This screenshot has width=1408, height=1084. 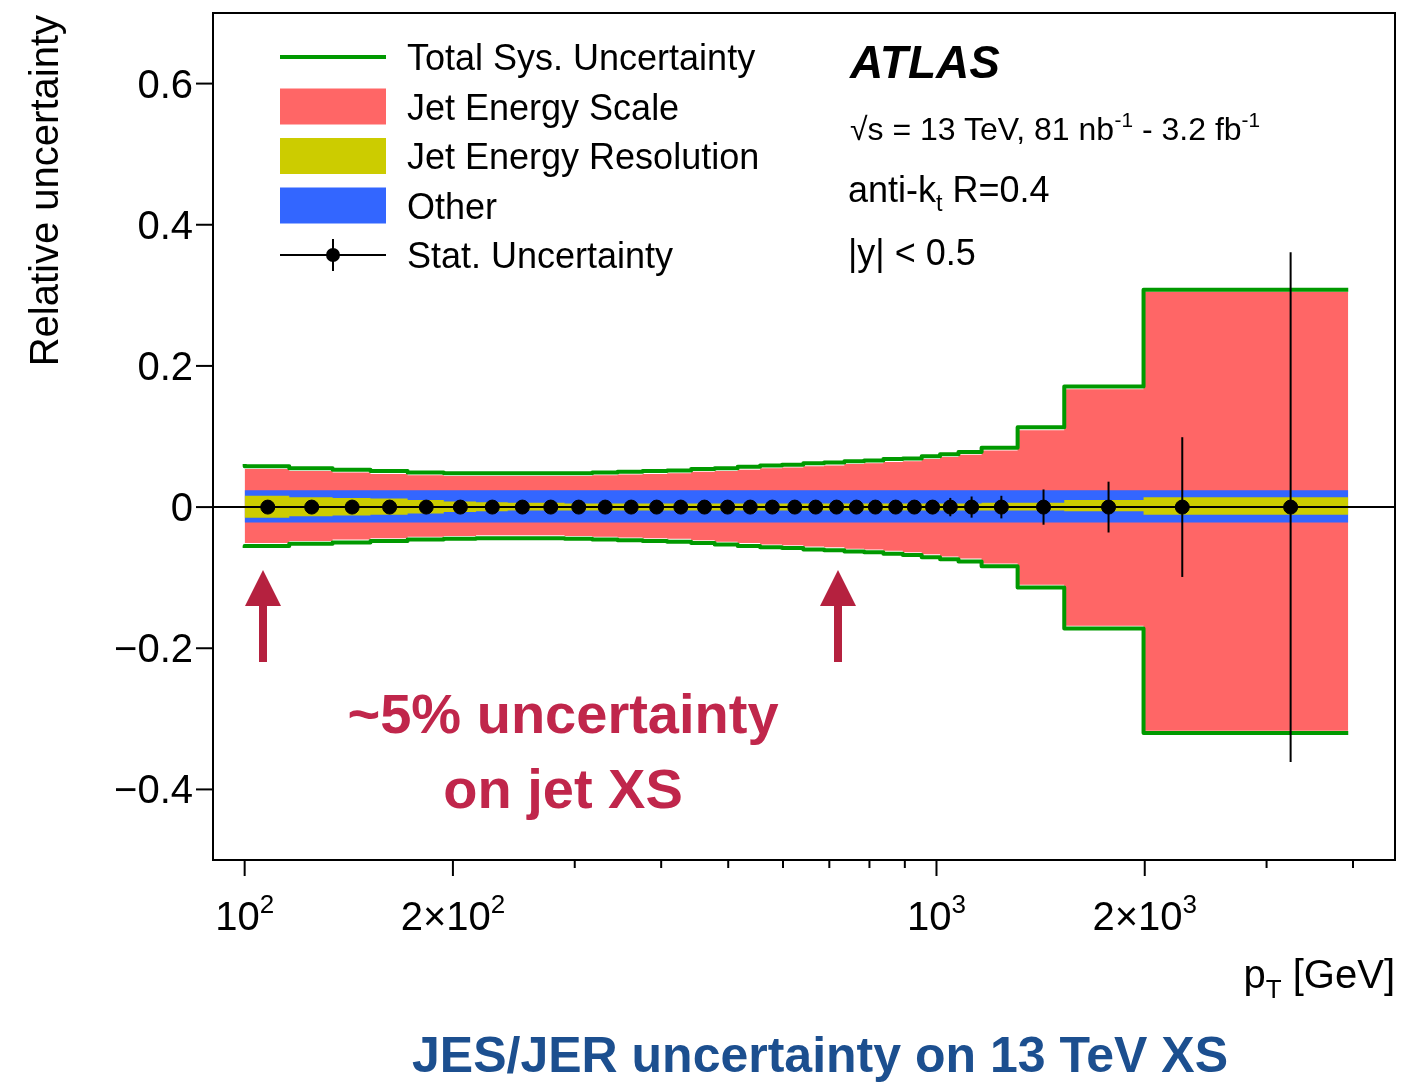 I want to click on annotation: ~5% uncertainty on jet XS, so click(x=563, y=751).